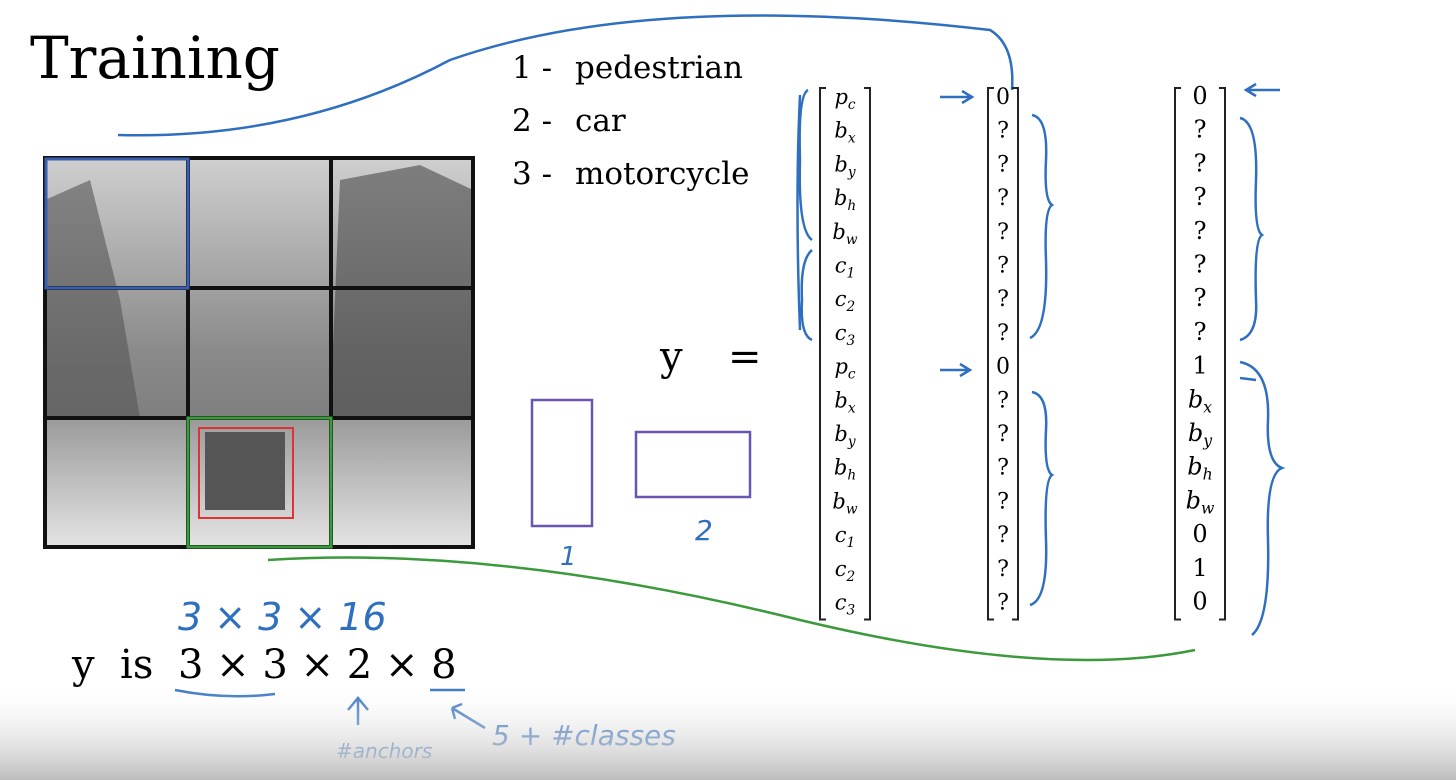  What do you see at coordinates (532, 174) in the screenshot?
I see `class-number: 3 -` at bounding box center [532, 174].